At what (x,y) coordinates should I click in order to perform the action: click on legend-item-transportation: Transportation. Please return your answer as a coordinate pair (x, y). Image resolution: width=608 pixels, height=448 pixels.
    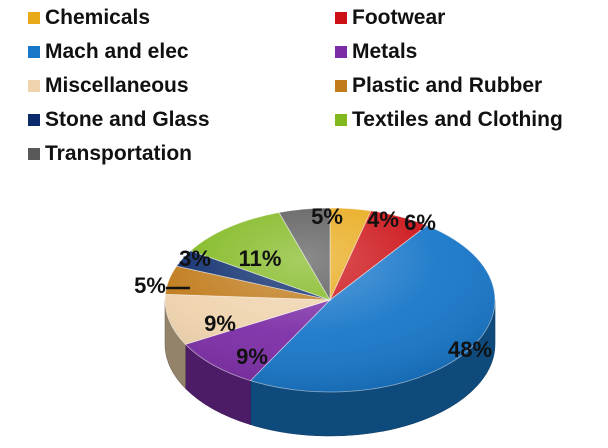
    Looking at the image, I should click on (110, 153).